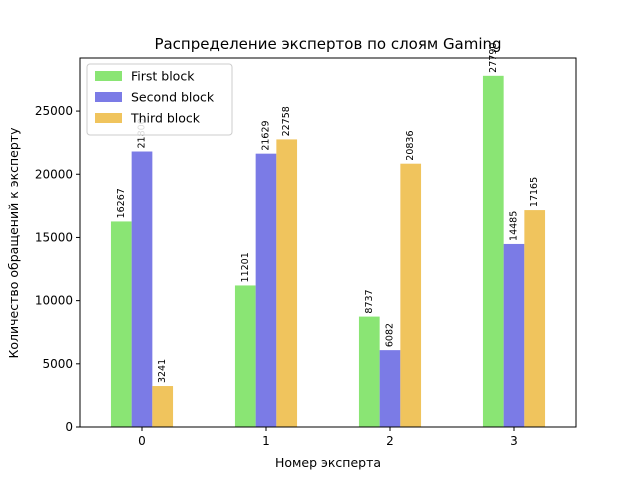  Describe the element at coordinates (54, 301) in the screenshot. I see `y-tick-label-2: 10000` at that location.